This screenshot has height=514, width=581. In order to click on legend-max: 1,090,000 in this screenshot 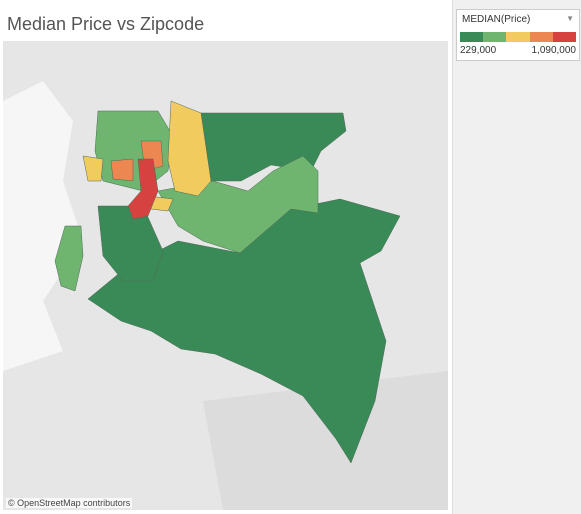, I will do `click(554, 50)`.